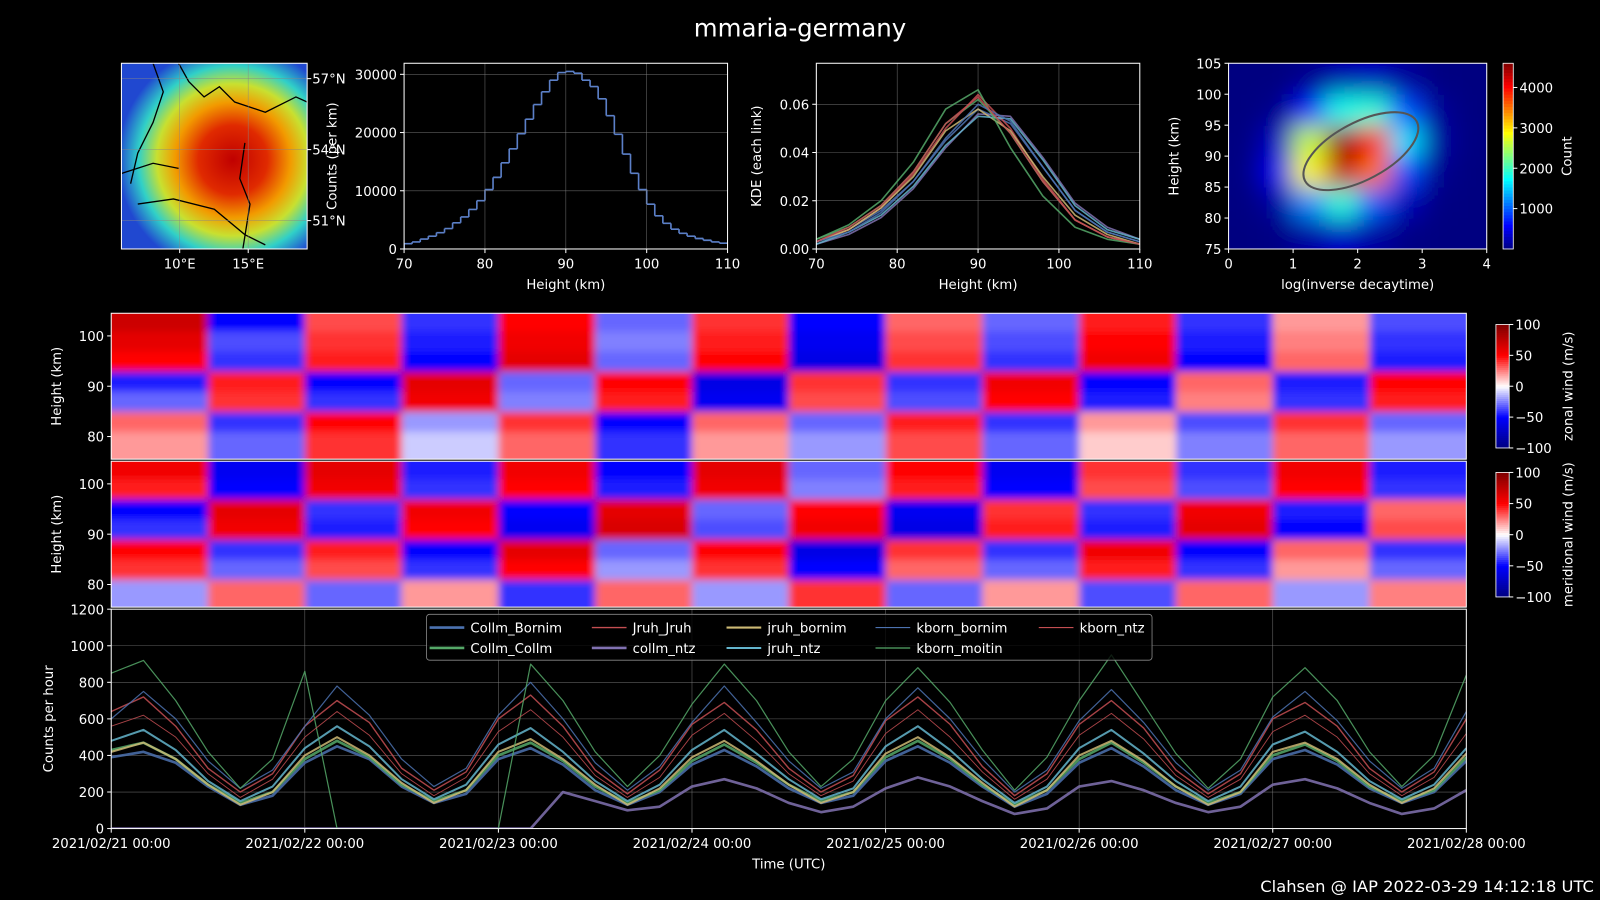  What do you see at coordinates (885, 844) in the screenshot?
I see `x-tick-label: 2021/02/25 00:00` at bounding box center [885, 844].